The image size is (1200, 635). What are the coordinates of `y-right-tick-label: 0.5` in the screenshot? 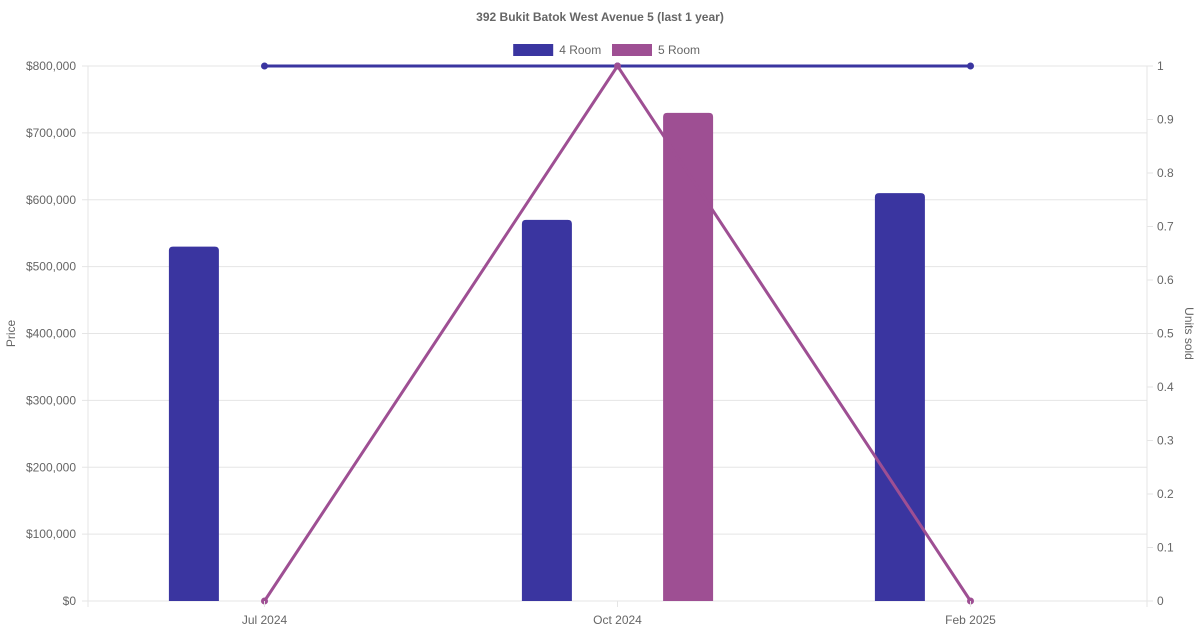 It's located at (1165, 334).